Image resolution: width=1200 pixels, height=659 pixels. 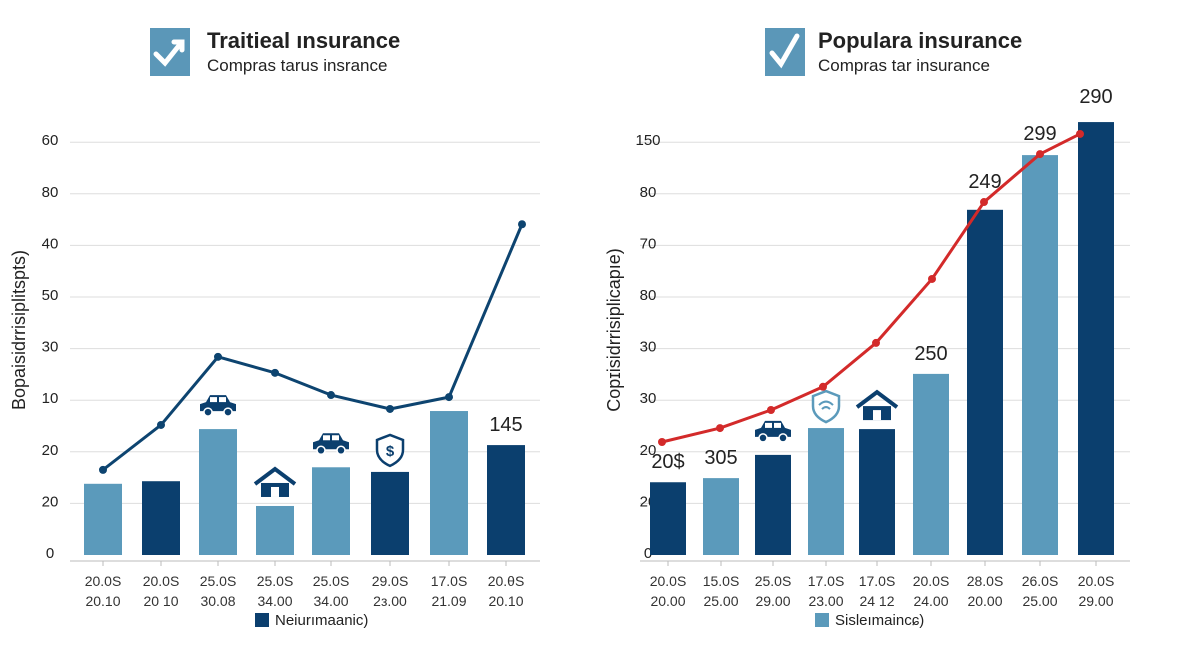 What do you see at coordinates (667, 462) in the screenshot?
I see `data-label: 20$` at bounding box center [667, 462].